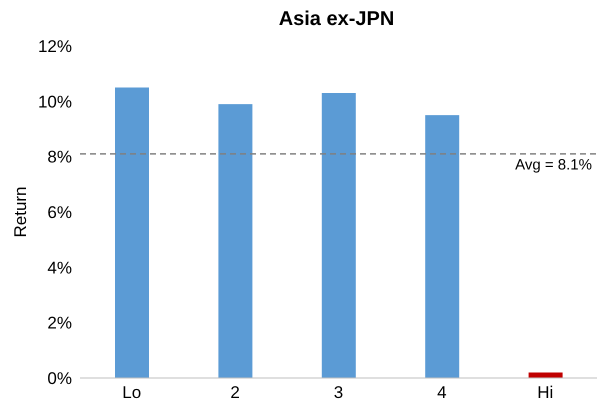 The height and width of the screenshot is (418, 613). I want to click on x-tick-label: 3, so click(339, 392).